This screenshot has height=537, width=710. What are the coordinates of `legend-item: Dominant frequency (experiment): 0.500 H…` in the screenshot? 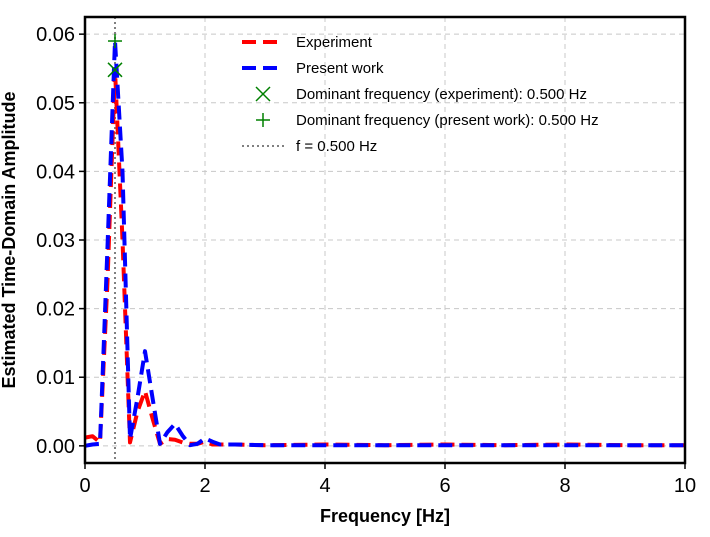 It's located at (421, 94).